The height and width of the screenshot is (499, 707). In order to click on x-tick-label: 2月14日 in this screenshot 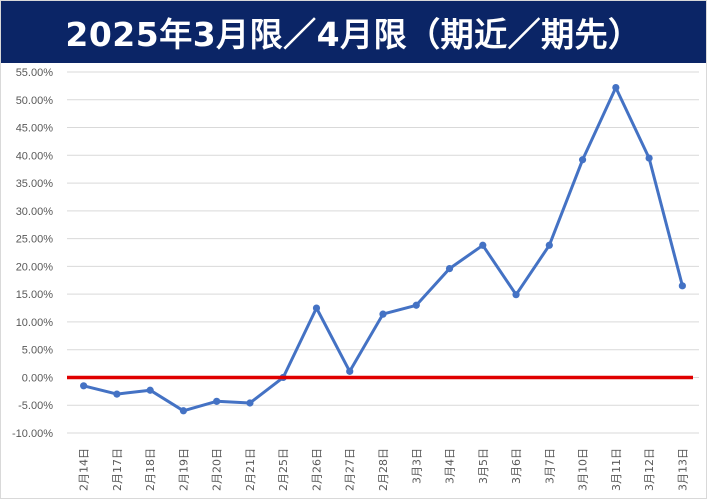, I will do `click(84, 469)`.